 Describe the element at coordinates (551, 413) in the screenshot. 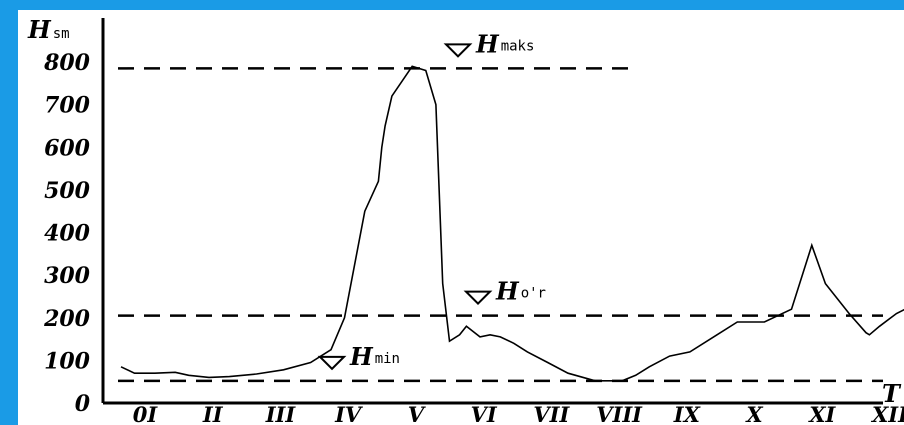

I see `x-tick-label: VII` at that location.